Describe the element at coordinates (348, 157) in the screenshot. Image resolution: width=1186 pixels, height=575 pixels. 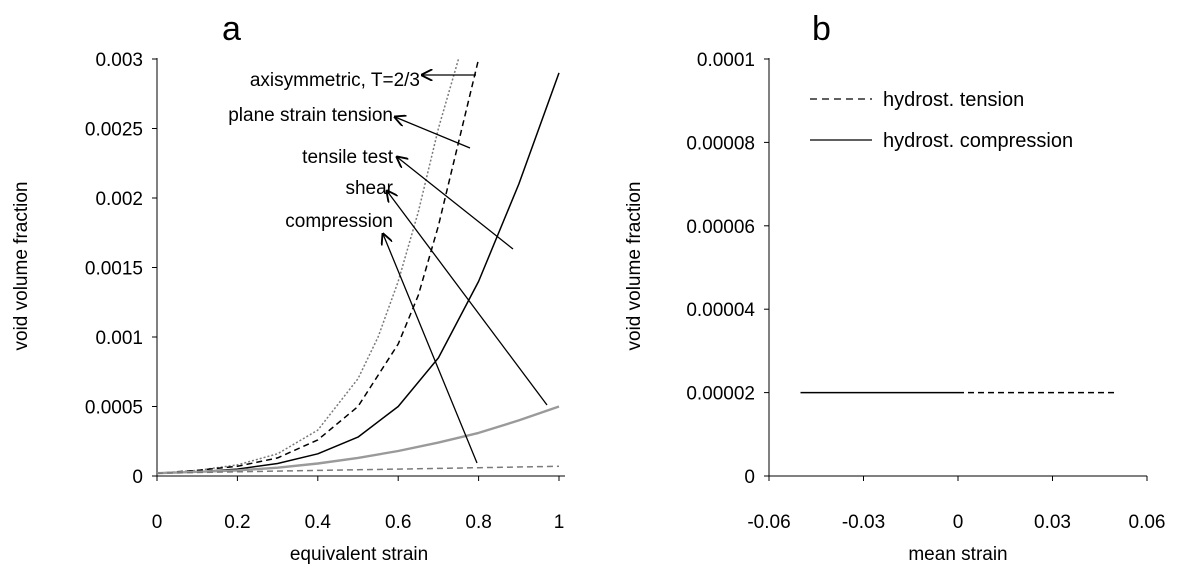
I see `annotation-tensile-test: tensile test` at that location.